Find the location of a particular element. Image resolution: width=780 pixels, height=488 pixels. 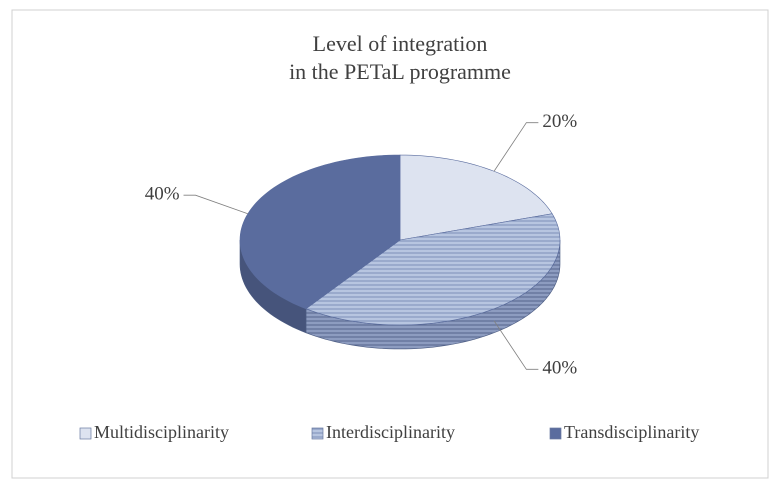

data-label: 20% is located at coordinates (559, 121).